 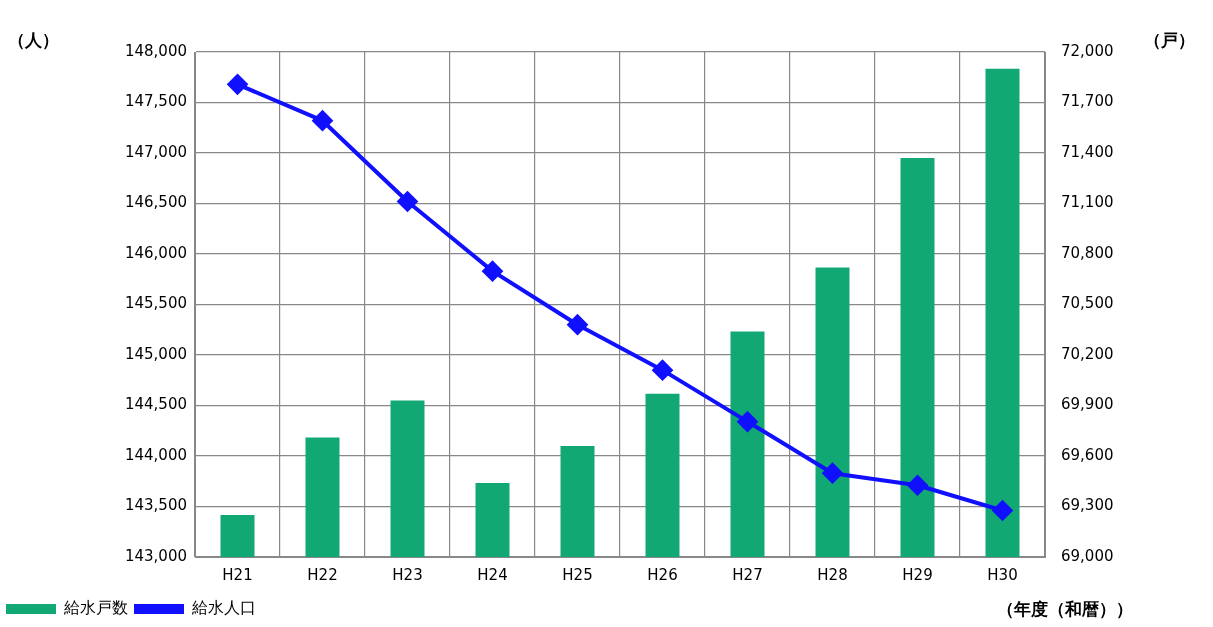 What do you see at coordinates (223, 608) in the screenshot?
I see `legend-label: 給水人口` at bounding box center [223, 608].